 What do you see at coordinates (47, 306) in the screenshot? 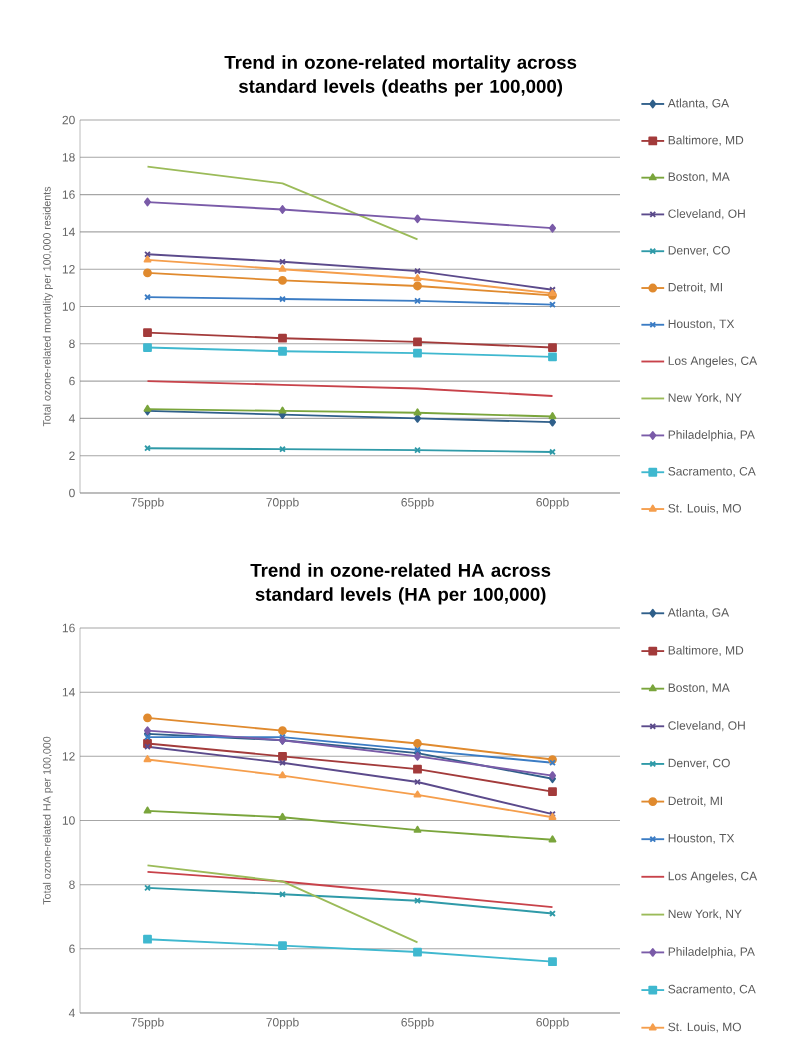
I see `y-axis-title: Total ozone-related mortality per 100,000 residents` at bounding box center [47, 306].